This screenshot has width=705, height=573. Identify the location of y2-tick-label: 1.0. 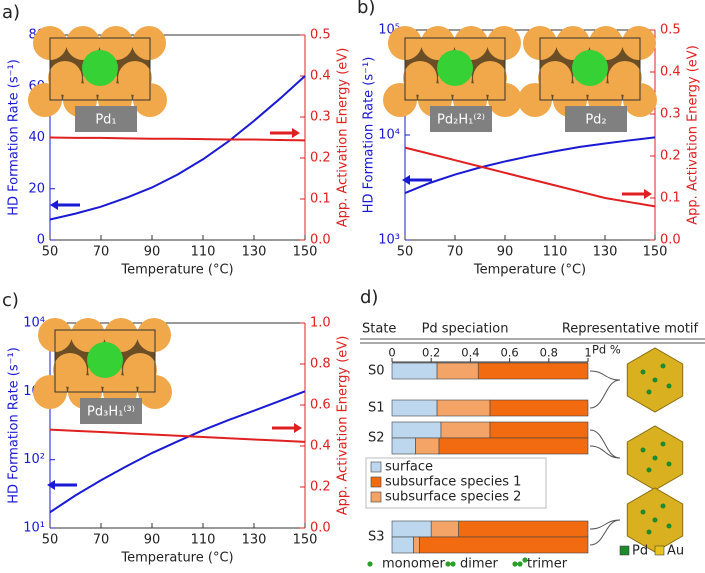
(320, 323).